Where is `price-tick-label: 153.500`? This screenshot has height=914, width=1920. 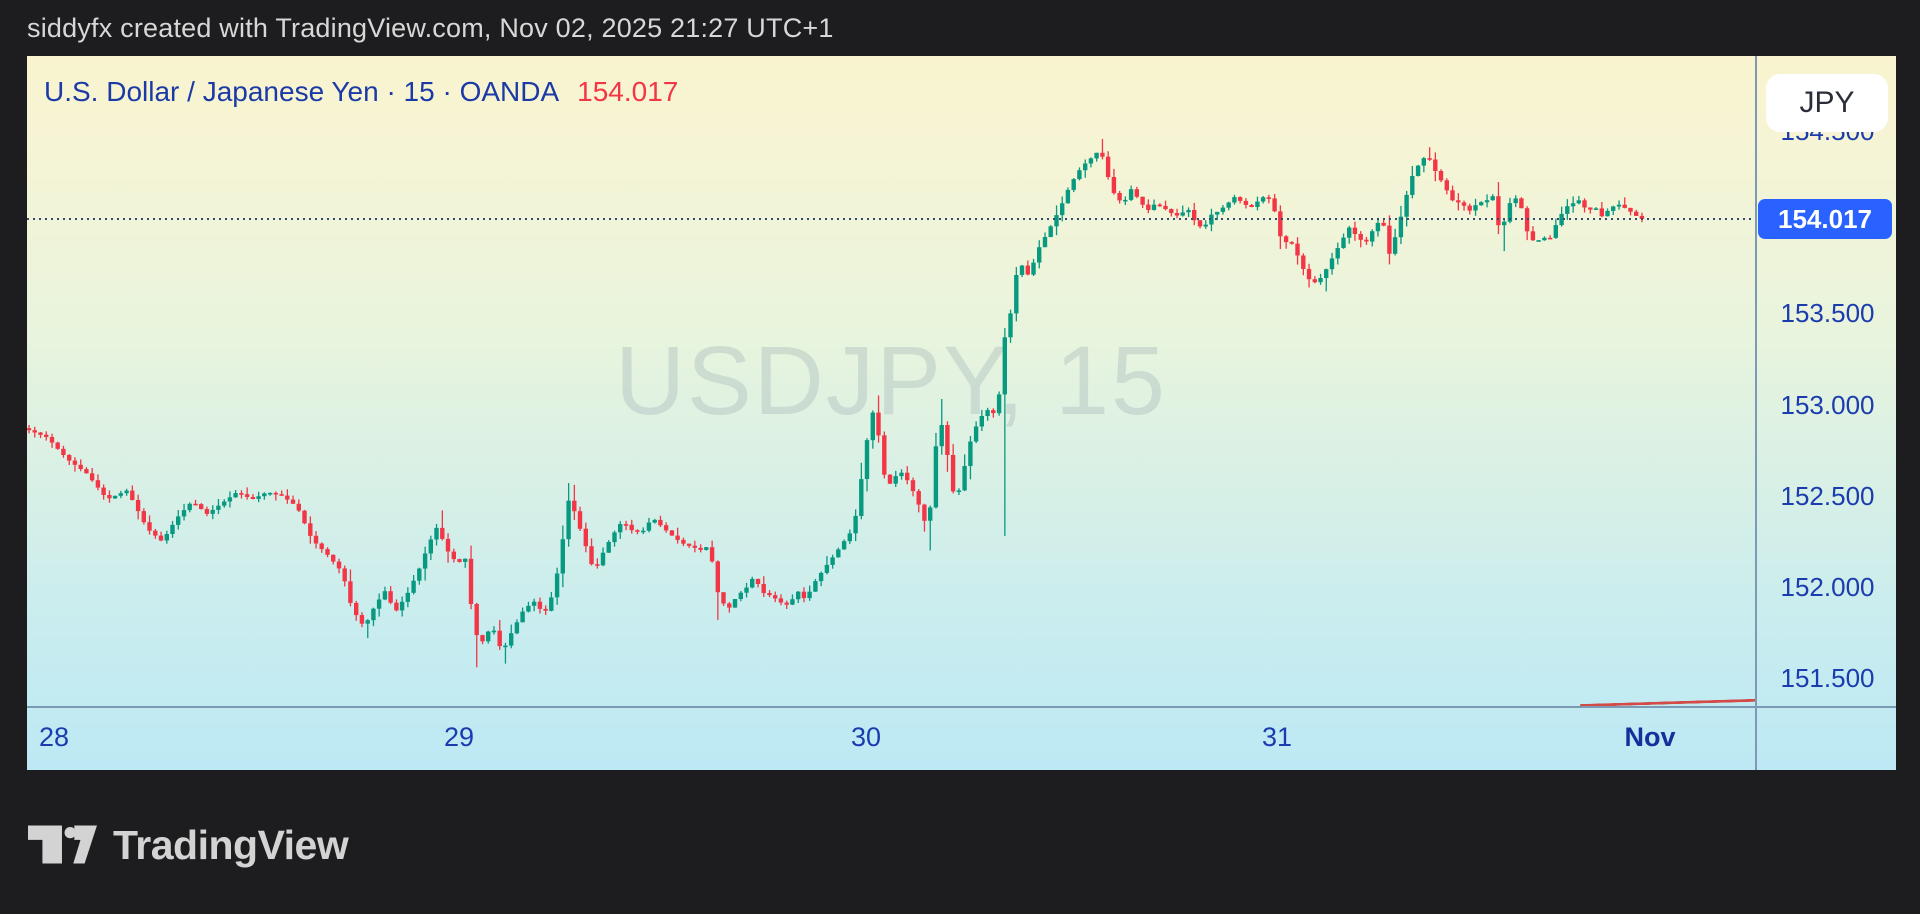 price-tick-label: 153.500 is located at coordinates (1827, 313).